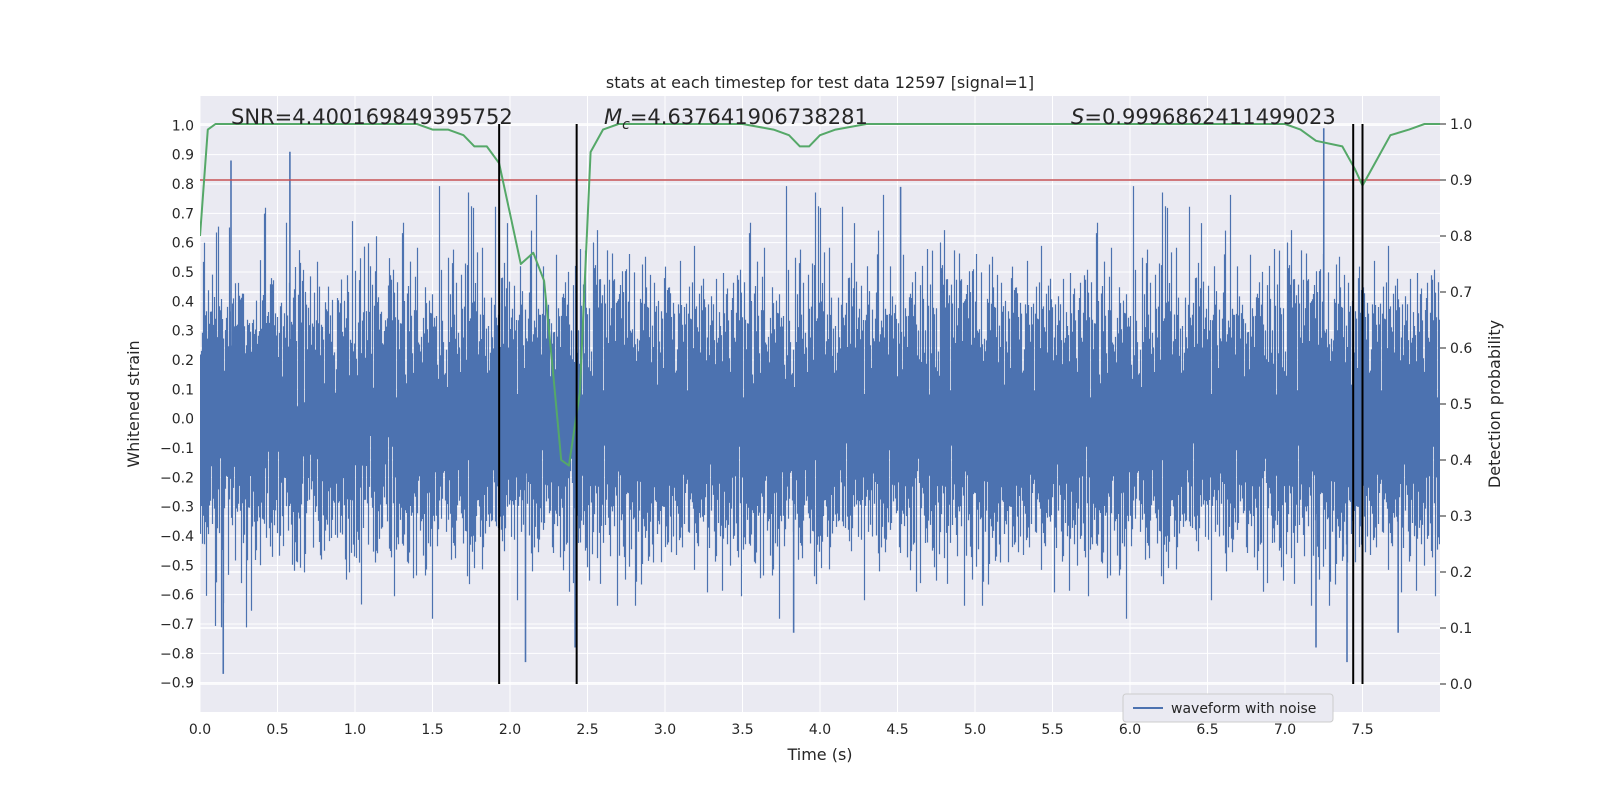 The image size is (1600, 800). I want to click on x-tick-label: 2.5, so click(587, 730).